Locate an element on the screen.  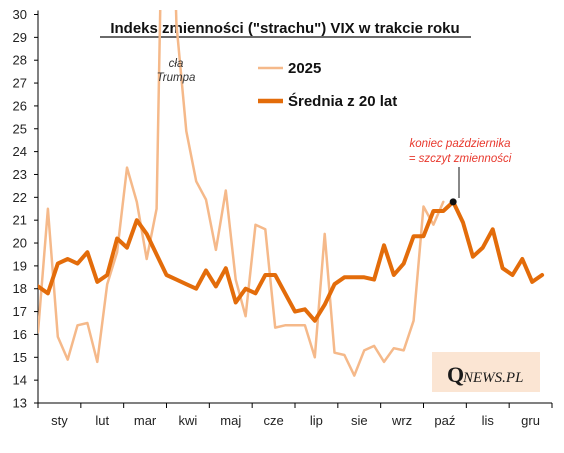
y-tick-label: 18 is located at coordinates (20, 288).